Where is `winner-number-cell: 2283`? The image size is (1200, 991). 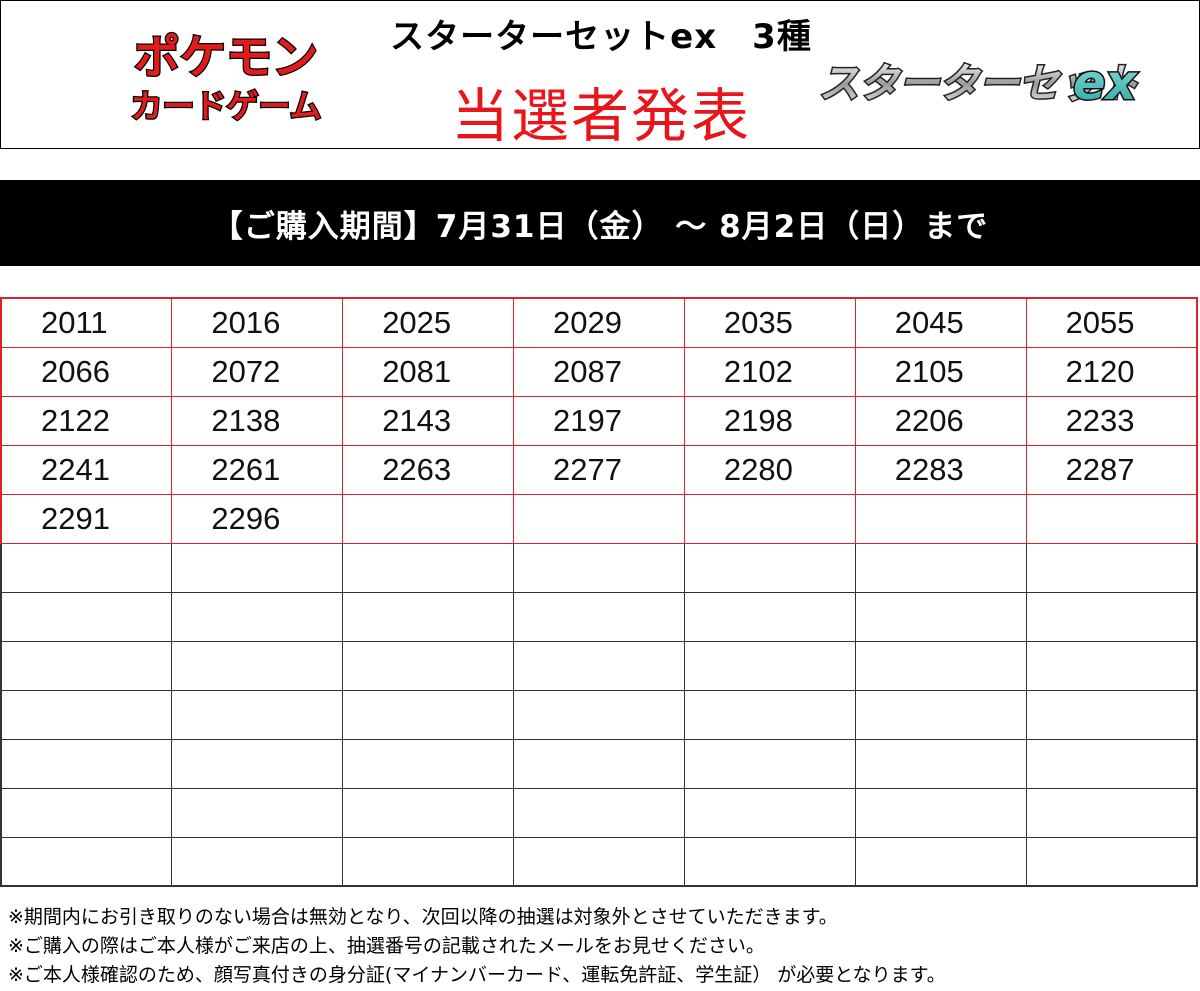
winner-number-cell: 2283 is located at coordinates (940, 469).